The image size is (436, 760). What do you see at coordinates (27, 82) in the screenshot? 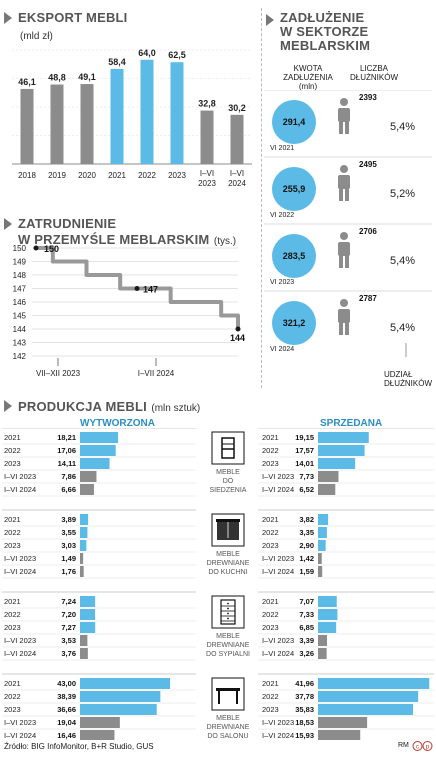
I see `export-value-label: 46,1` at bounding box center [27, 82].